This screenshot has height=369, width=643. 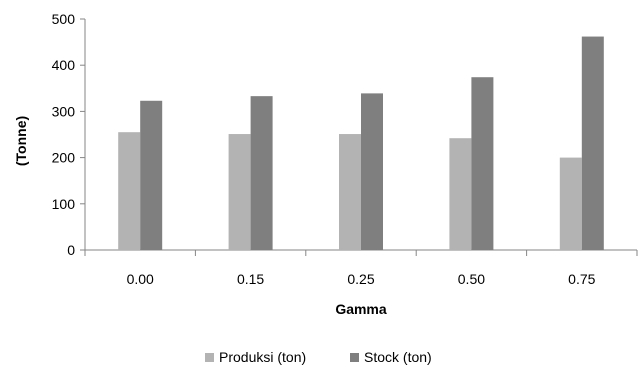 What do you see at coordinates (209, 357) in the screenshot?
I see `legend-swatch-produksi` at bounding box center [209, 357].